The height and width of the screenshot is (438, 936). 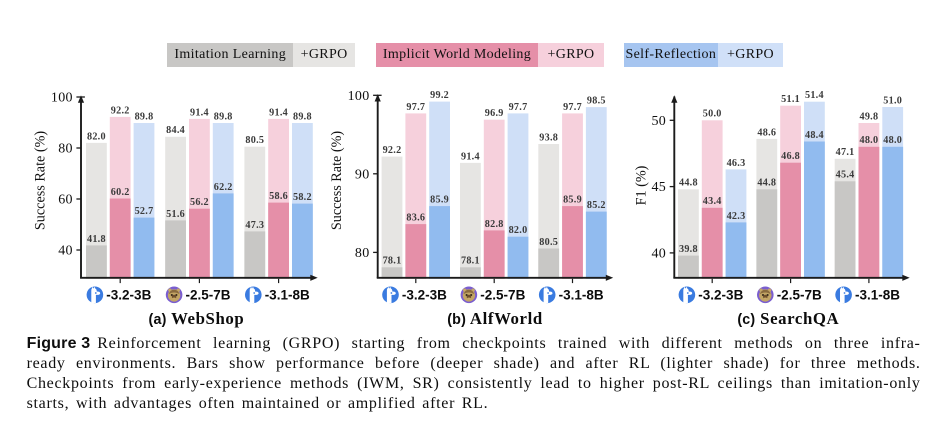 I want to click on svg-text: 39.8, so click(x=688, y=249).